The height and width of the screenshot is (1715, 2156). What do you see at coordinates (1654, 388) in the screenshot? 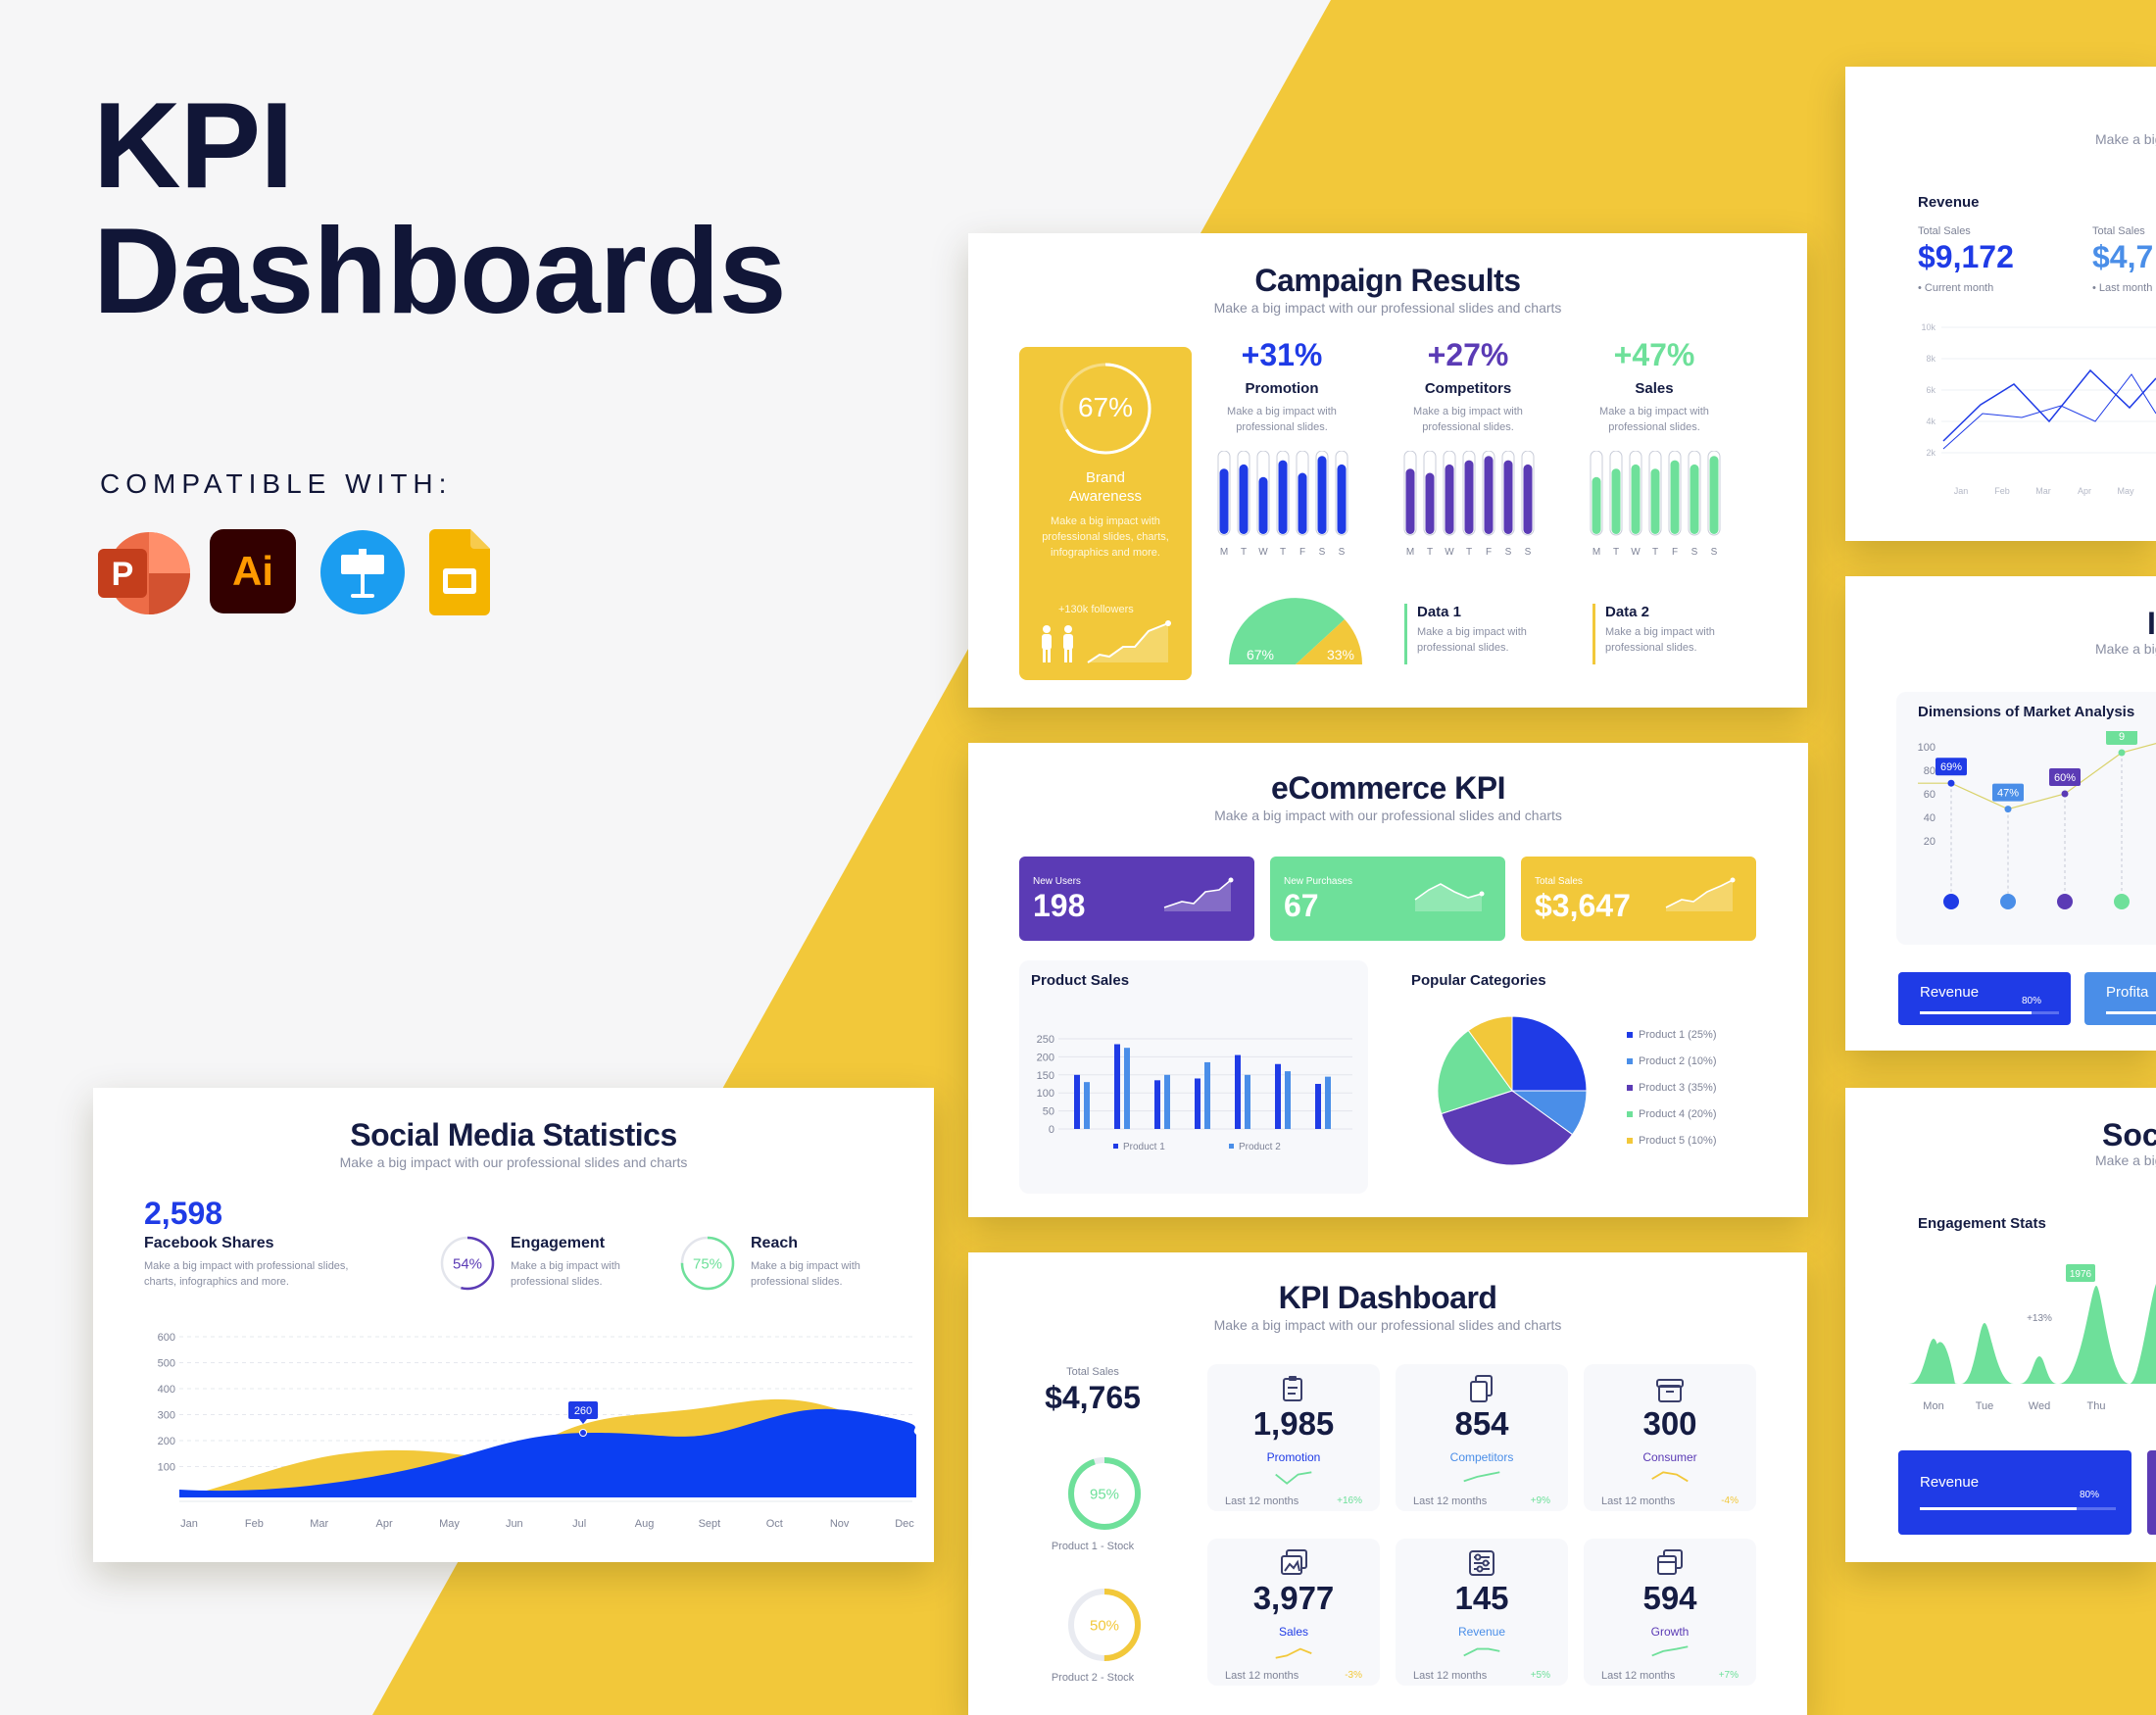
I see `metric-label: Sales` at bounding box center [1654, 388].